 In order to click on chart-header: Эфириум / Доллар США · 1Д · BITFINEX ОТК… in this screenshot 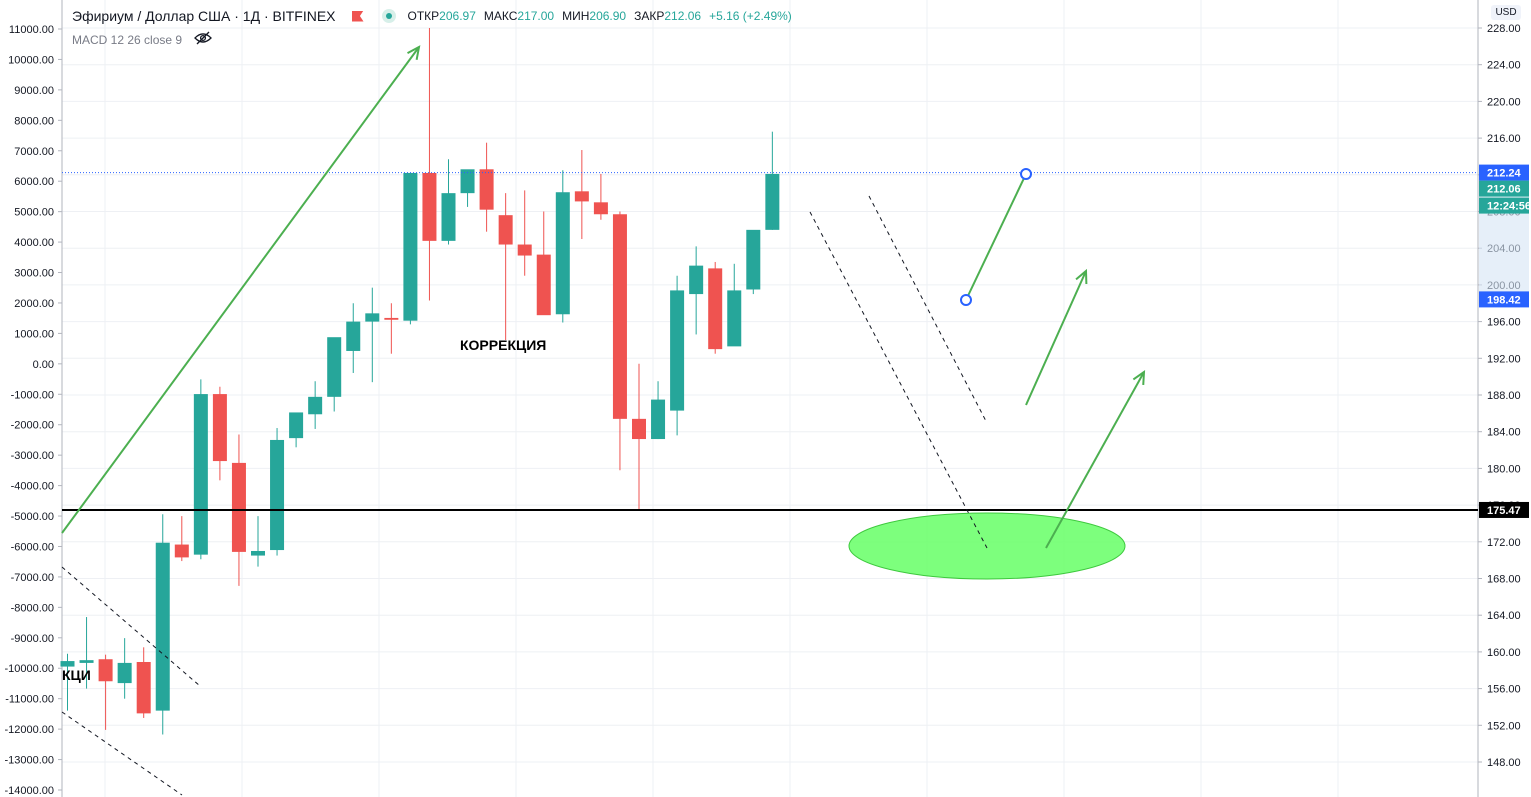, I will do `click(432, 16)`.